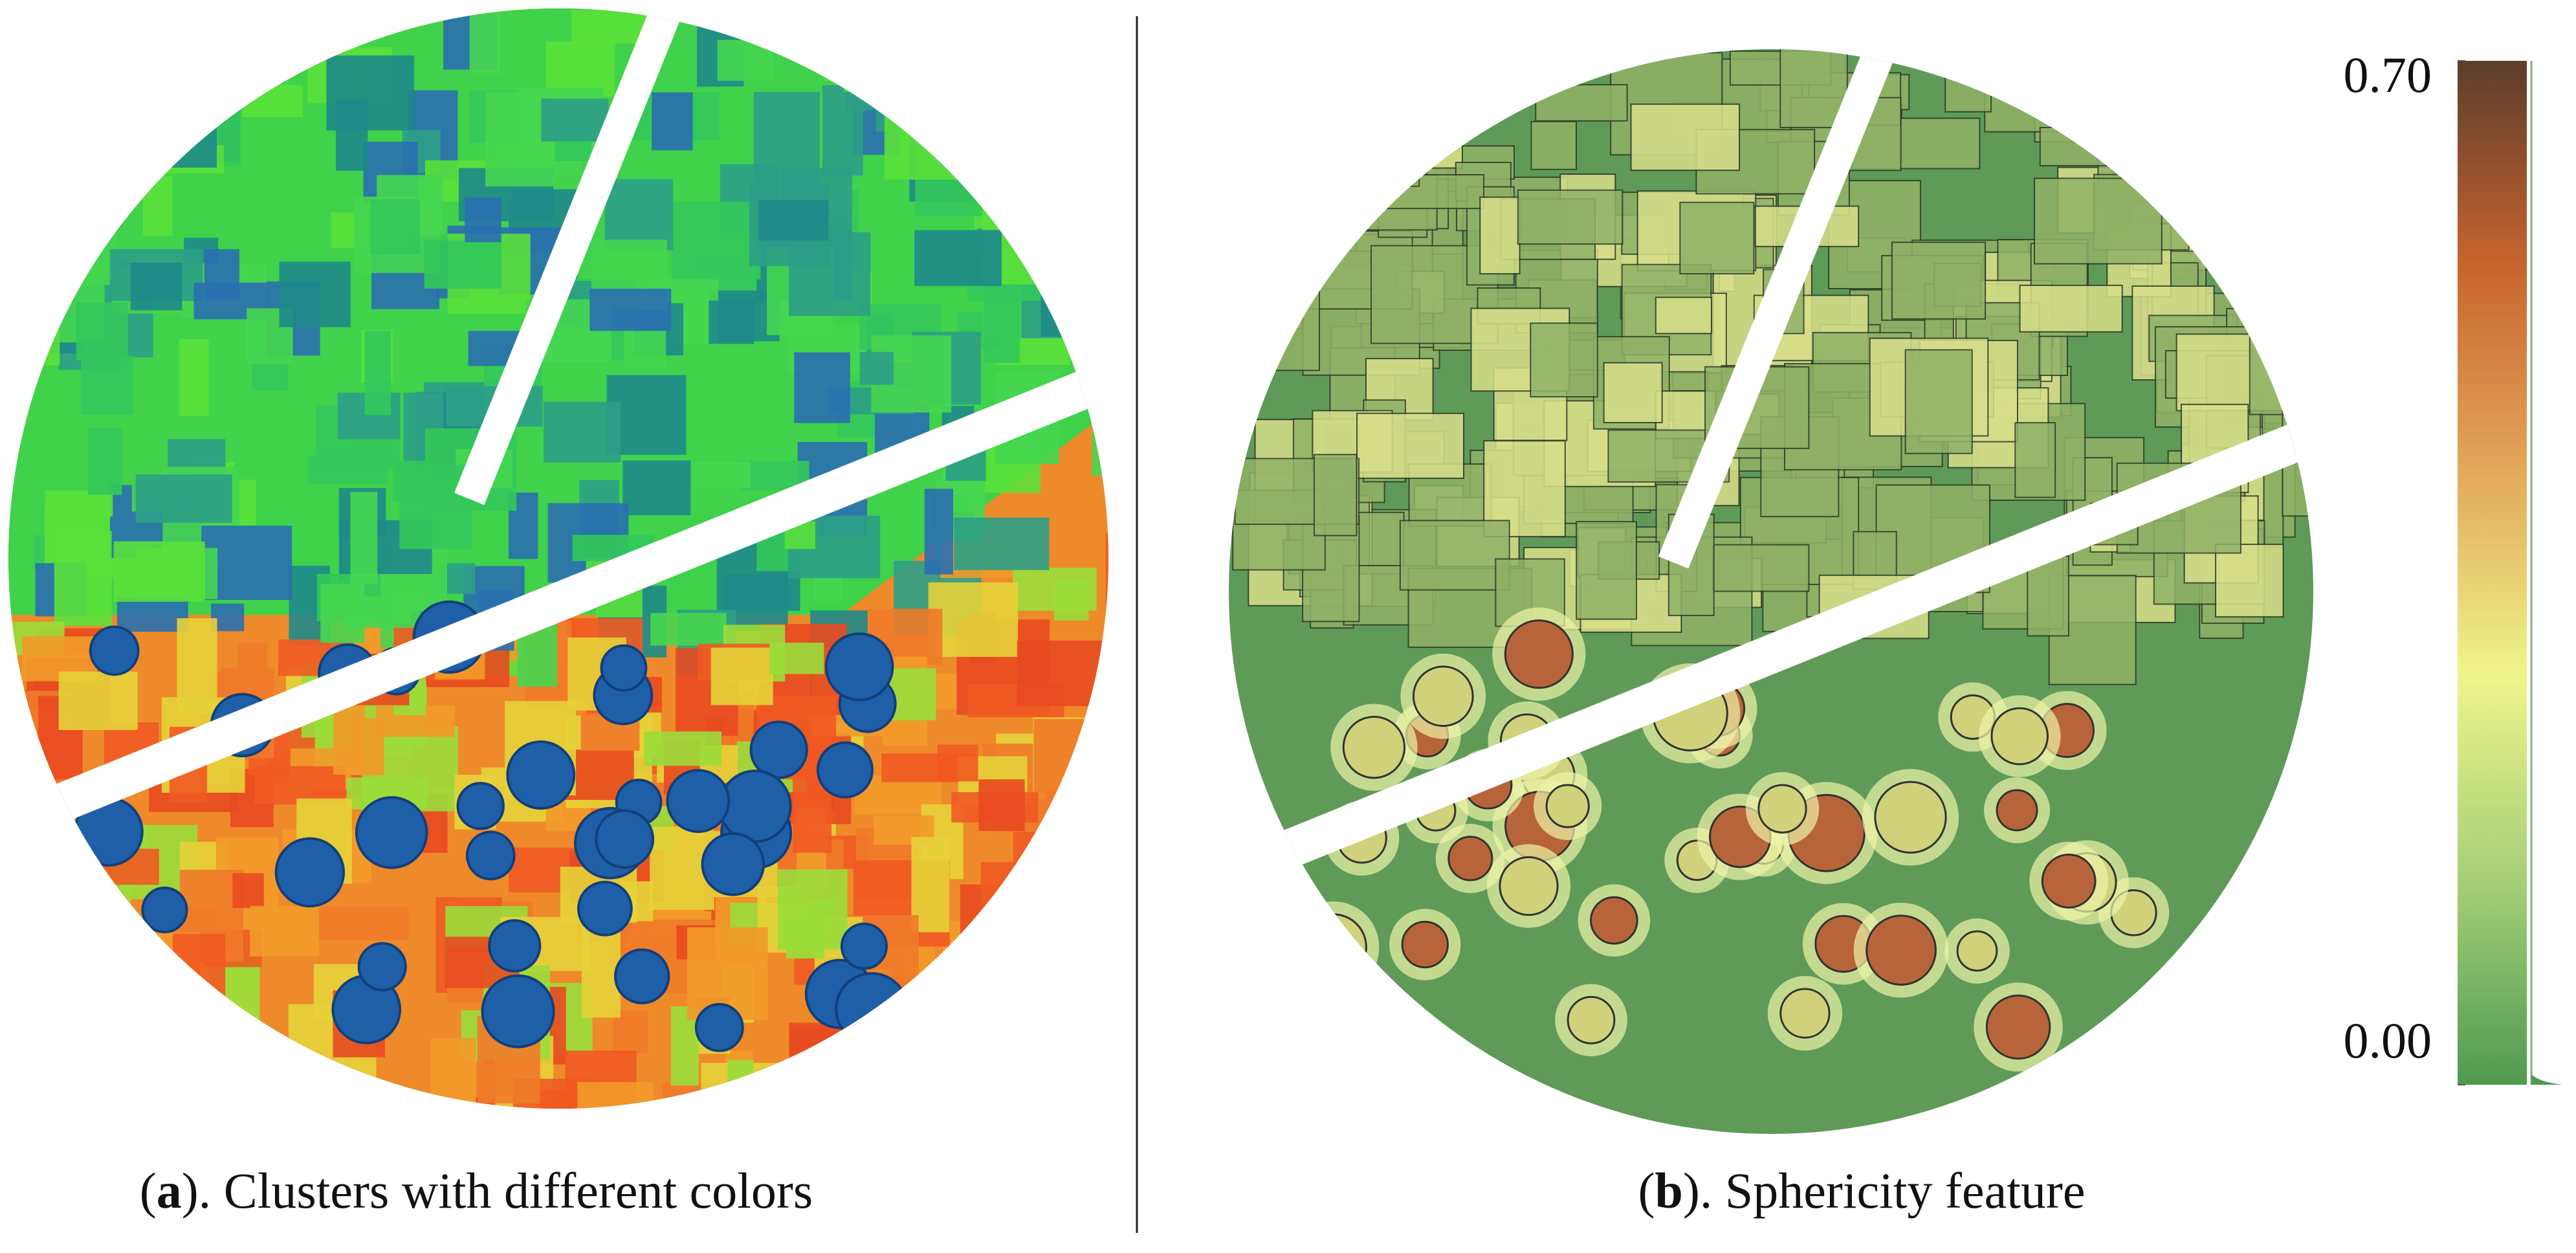  Describe the element at coordinates (1343, 1035) in the screenshot. I see `tree-halo` at that location.